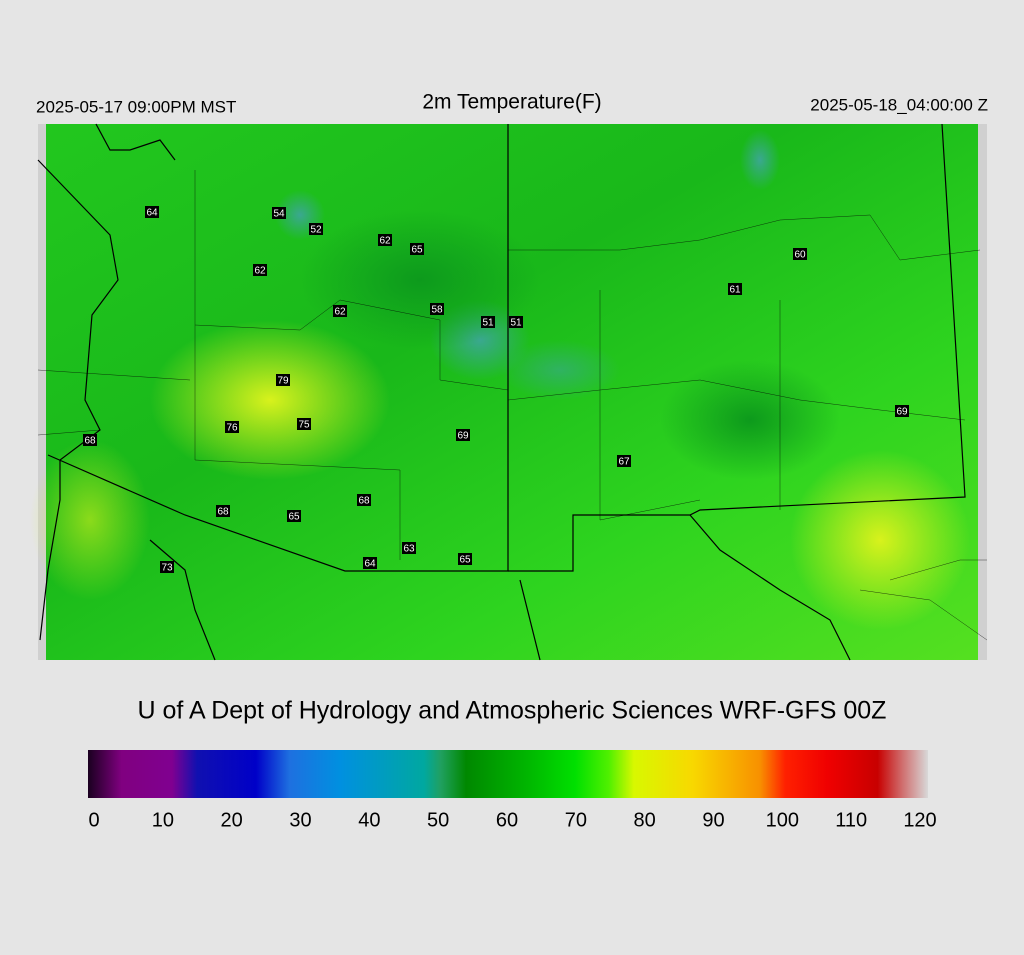 This screenshot has height=955, width=1024. What do you see at coordinates (93, 820) in the screenshot?
I see `colorbar-tick-label: 0` at bounding box center [93, 820].